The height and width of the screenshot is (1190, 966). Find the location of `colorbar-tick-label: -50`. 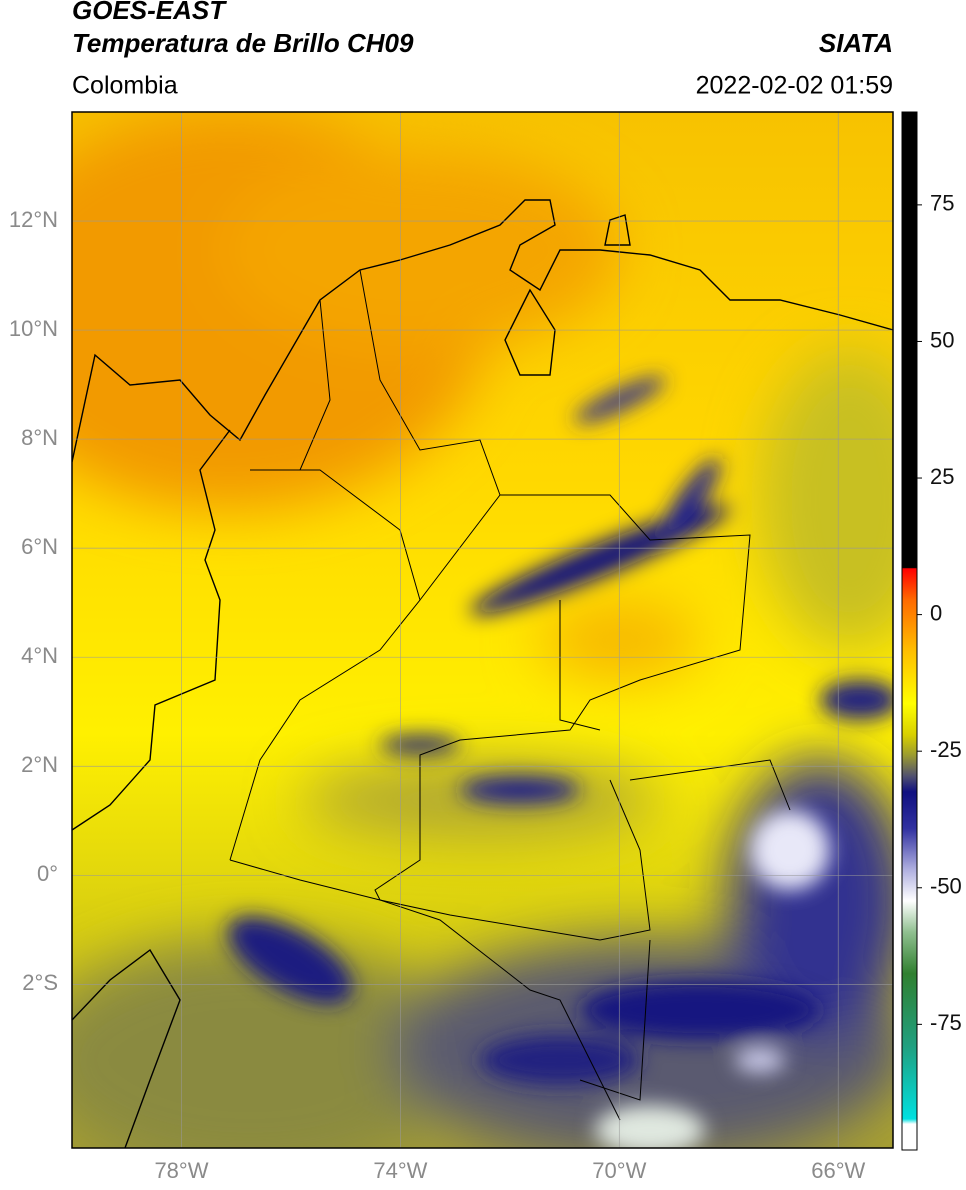

colorbar-tick-label: -50 is located at coordinates (946, 886).